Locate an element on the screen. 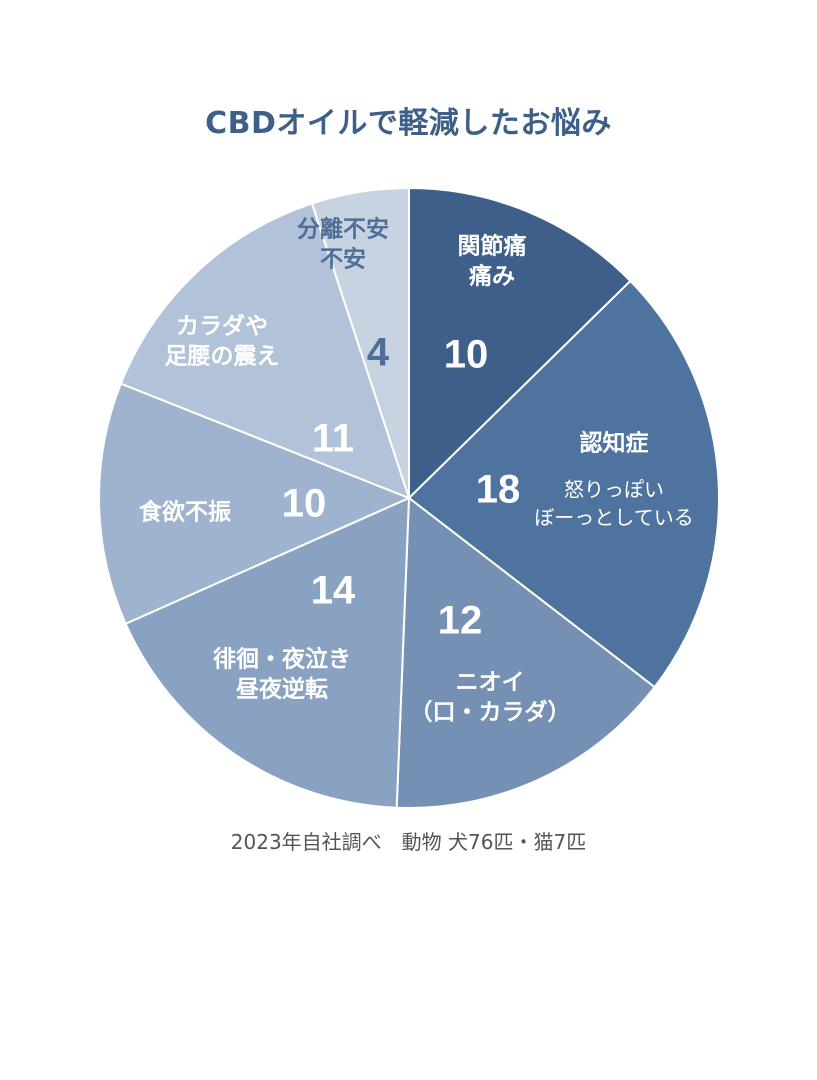 Image resolution: width=817 pixels, height=1080 pixels. slice-sub-label: ぼーっとしている is located at coordinates (613, 518).